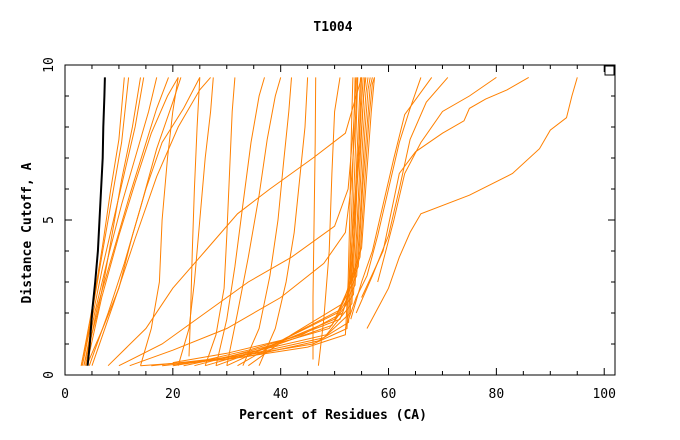 The image size is (680, 440). What do you see at coordinates (497, 394) in the screenshot?
I see `x-tick-label: 80` at bounding box center [497, 394].